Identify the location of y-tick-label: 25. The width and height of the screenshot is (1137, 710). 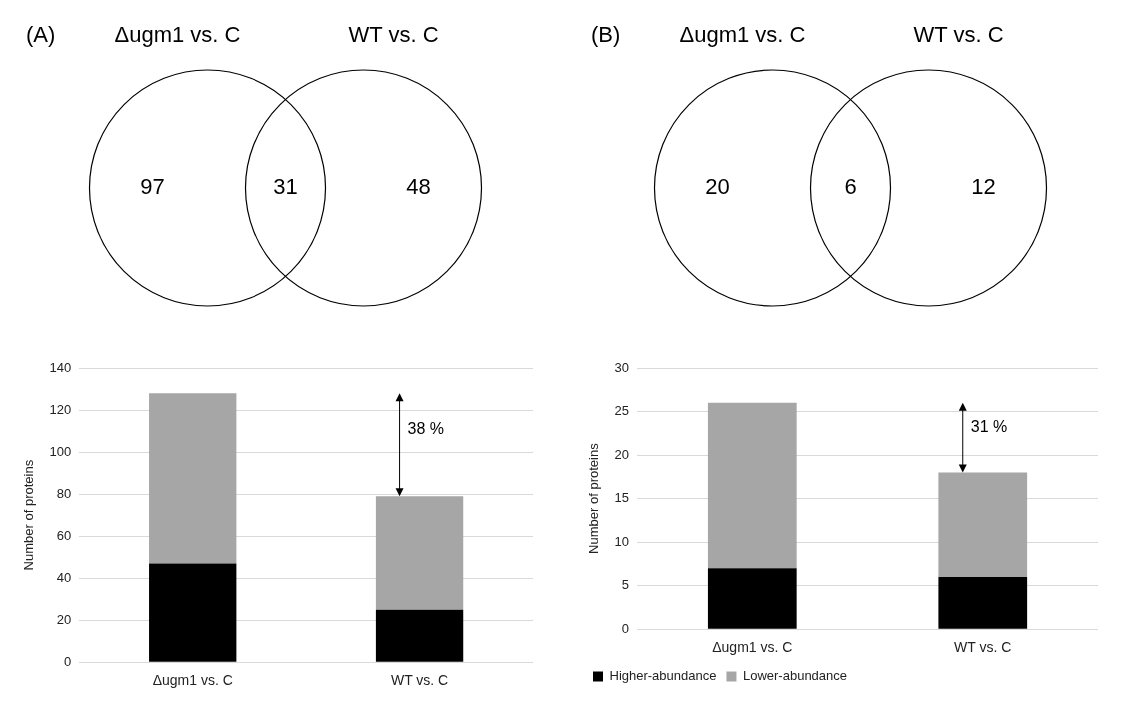
(622, 411).